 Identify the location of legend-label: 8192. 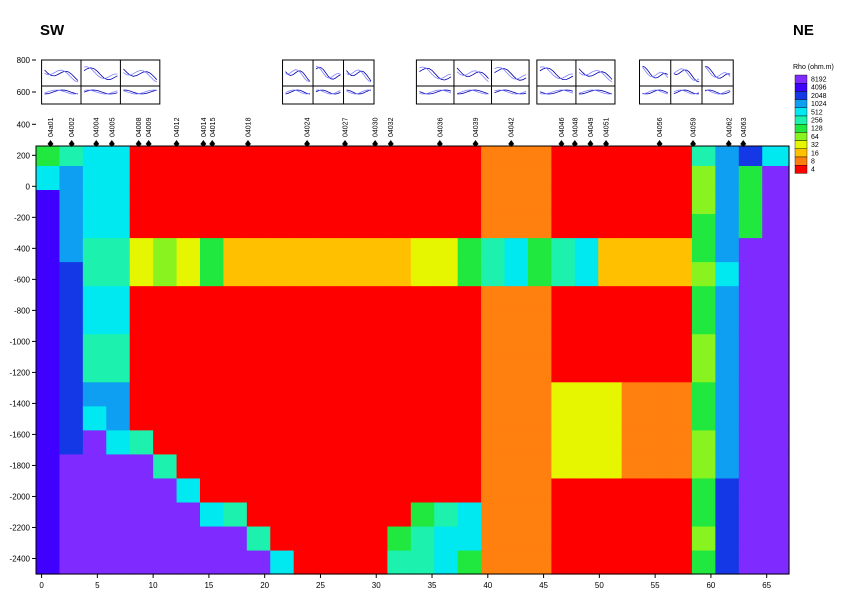
(819, 80).